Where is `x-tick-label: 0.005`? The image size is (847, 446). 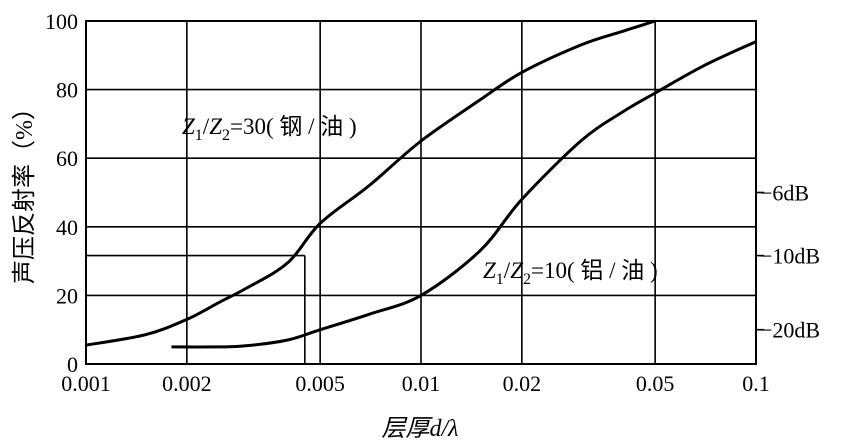
x-tick-label: 0.005 is located at coordinates (320, 383).